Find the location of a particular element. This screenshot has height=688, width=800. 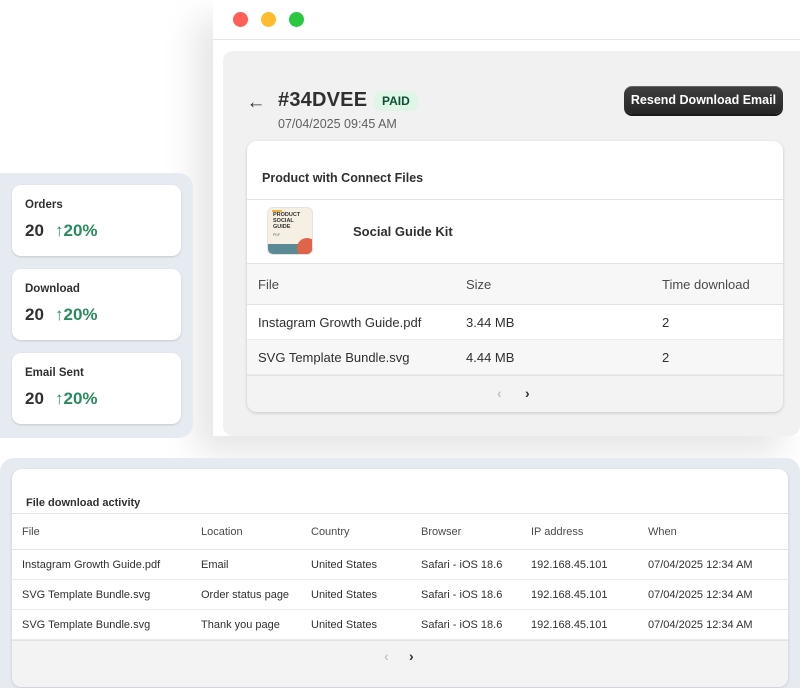

order-date: 07/04/2025 09:45 AM is located at coordinates (337, 124).